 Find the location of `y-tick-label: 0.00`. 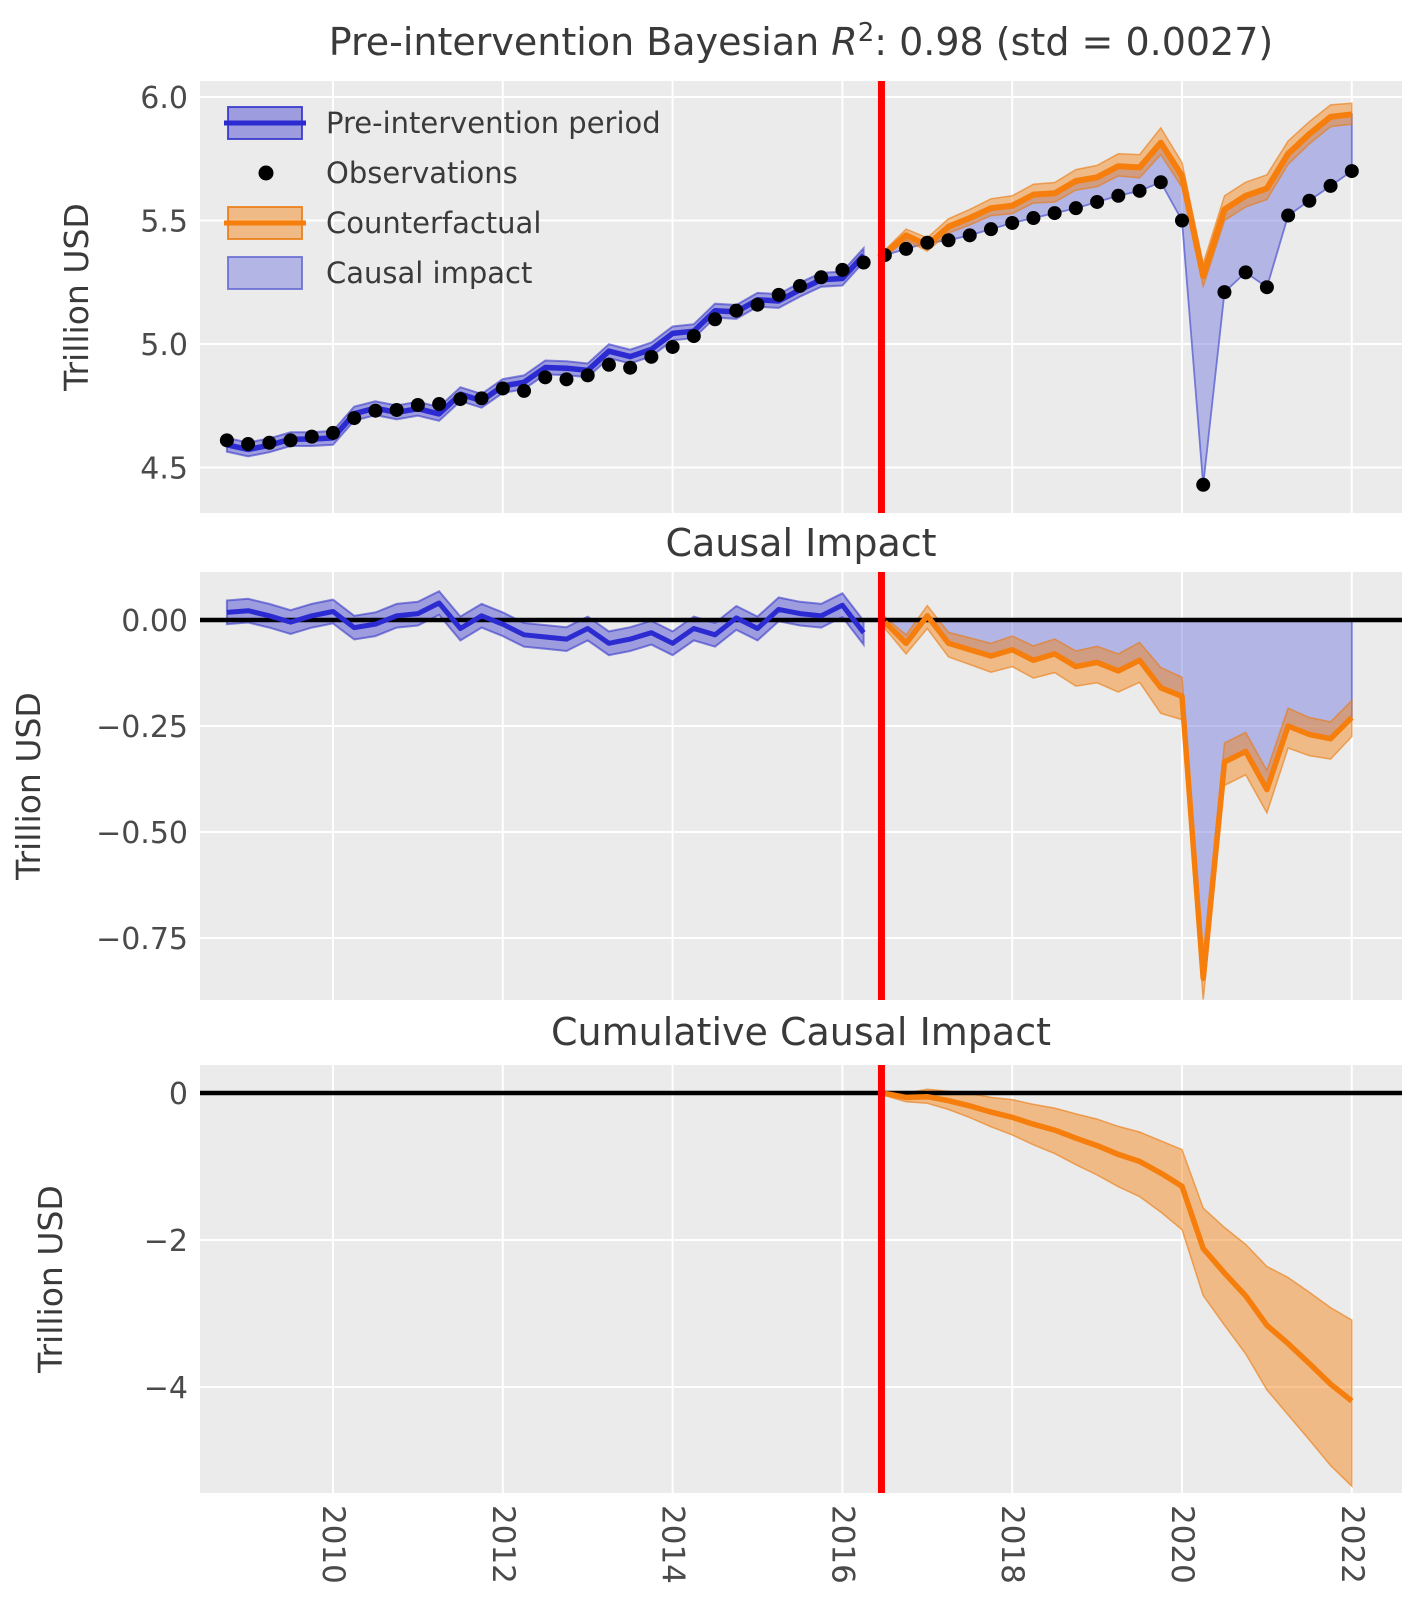

y-tick-label: 0.00 is located at coordinates (154, 621).